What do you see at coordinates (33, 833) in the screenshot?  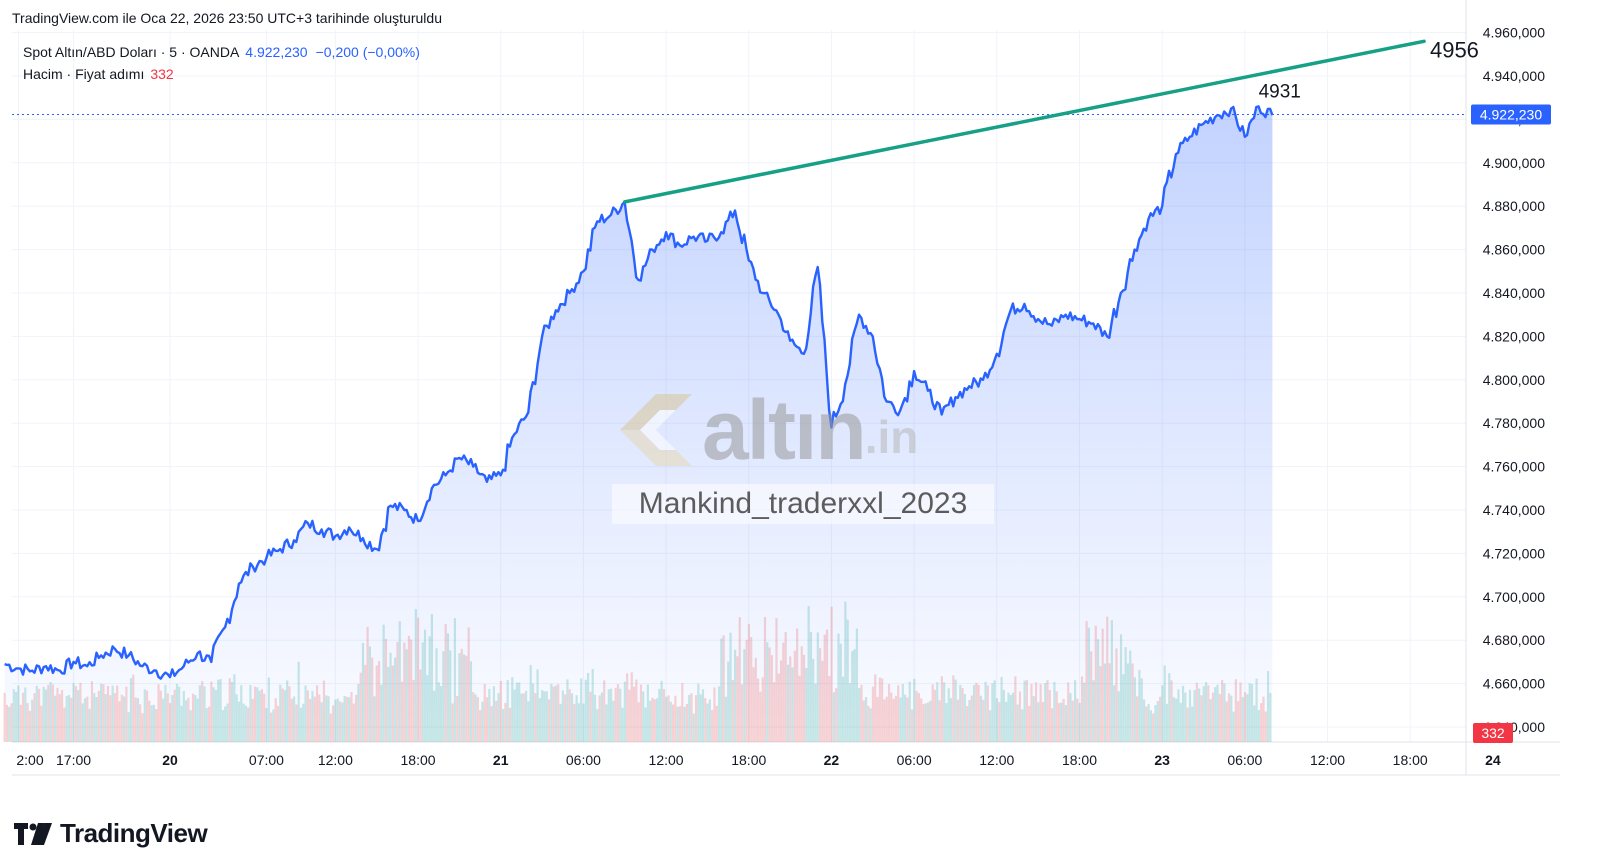 I see `tradingview-logo-icon` at bounding box center [33, 833].